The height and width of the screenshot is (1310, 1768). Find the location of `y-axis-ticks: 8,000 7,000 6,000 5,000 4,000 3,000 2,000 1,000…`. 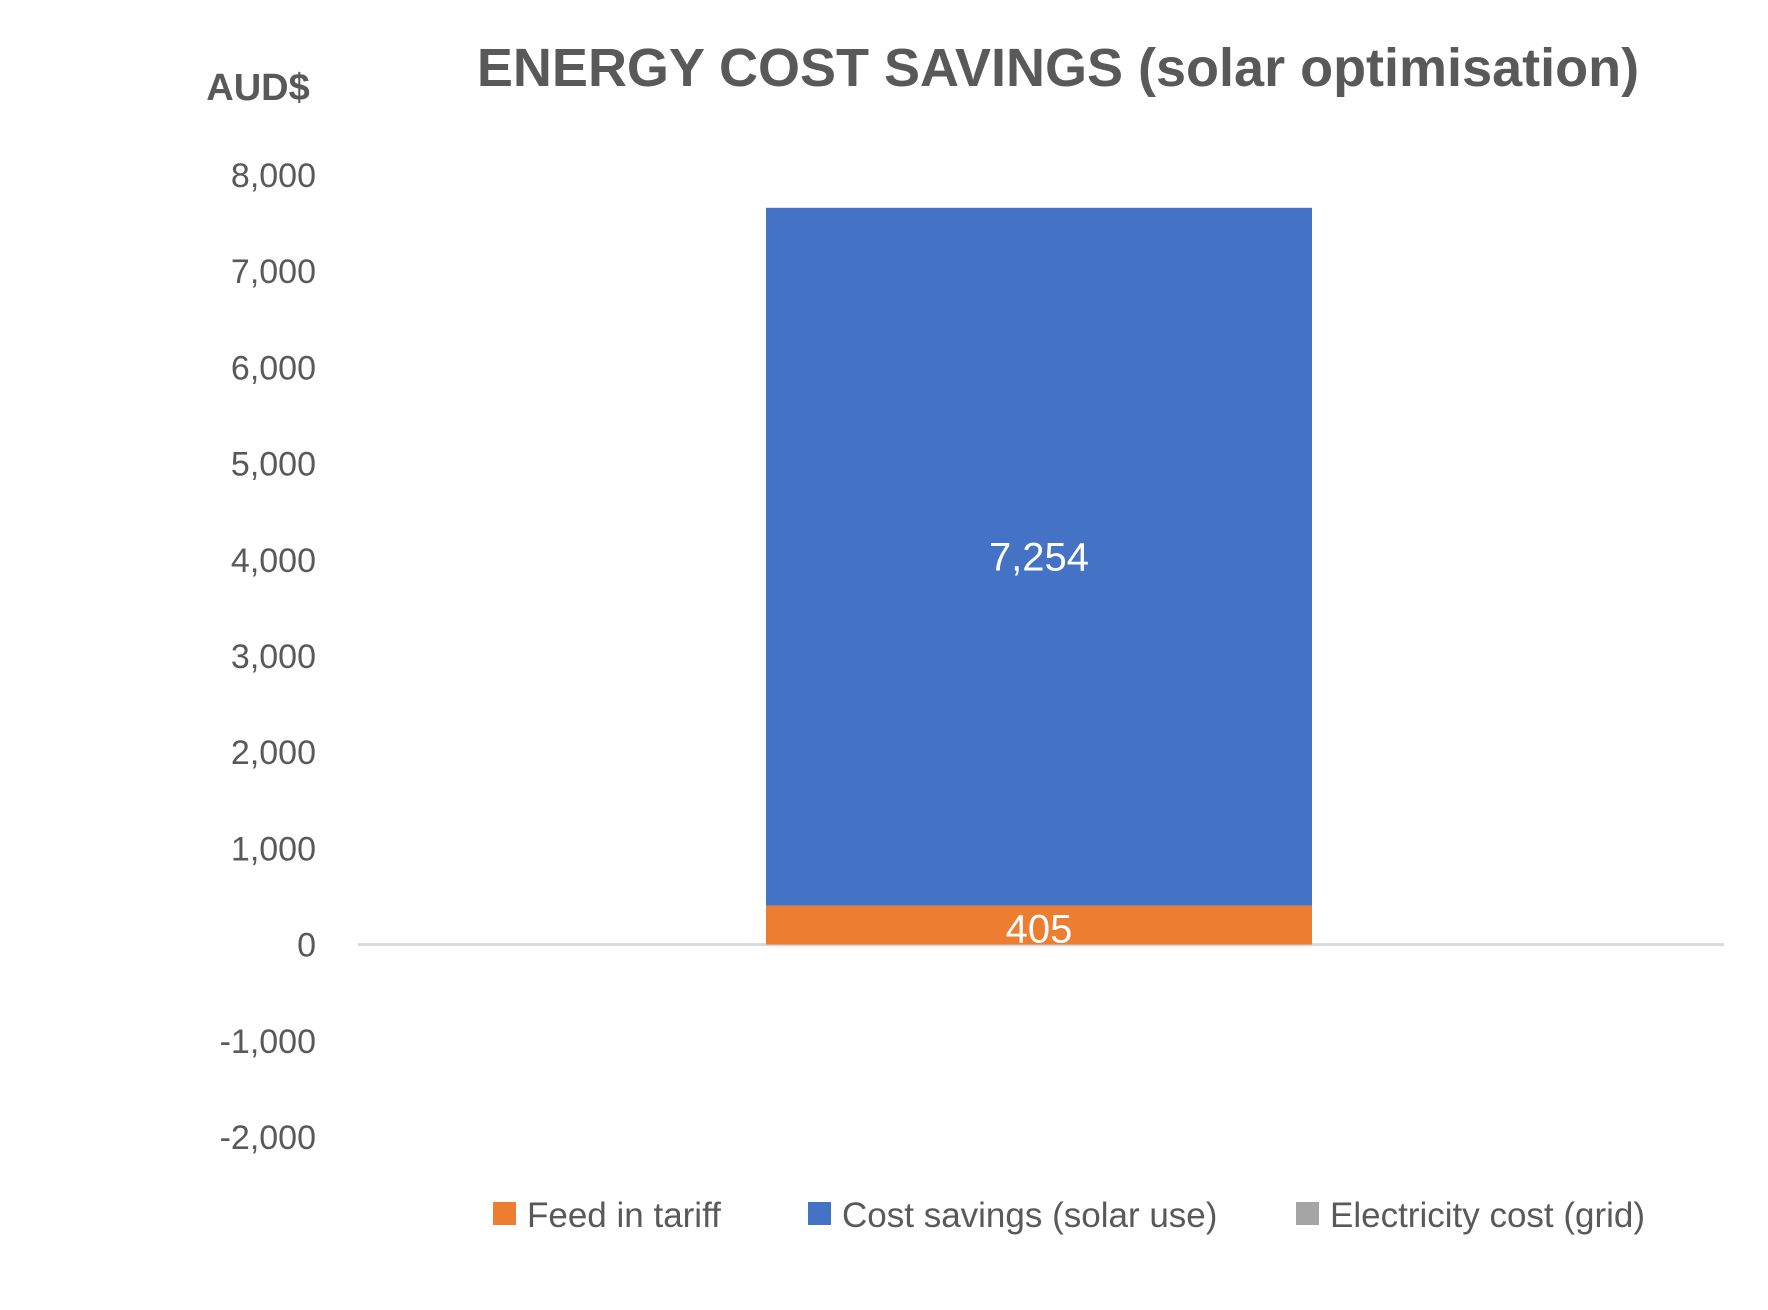

y-axis-ticks: 8,000 7,000 6,000 5,000 4,000 3,000 2,000 1,000… is located at coordinates (268, 657).